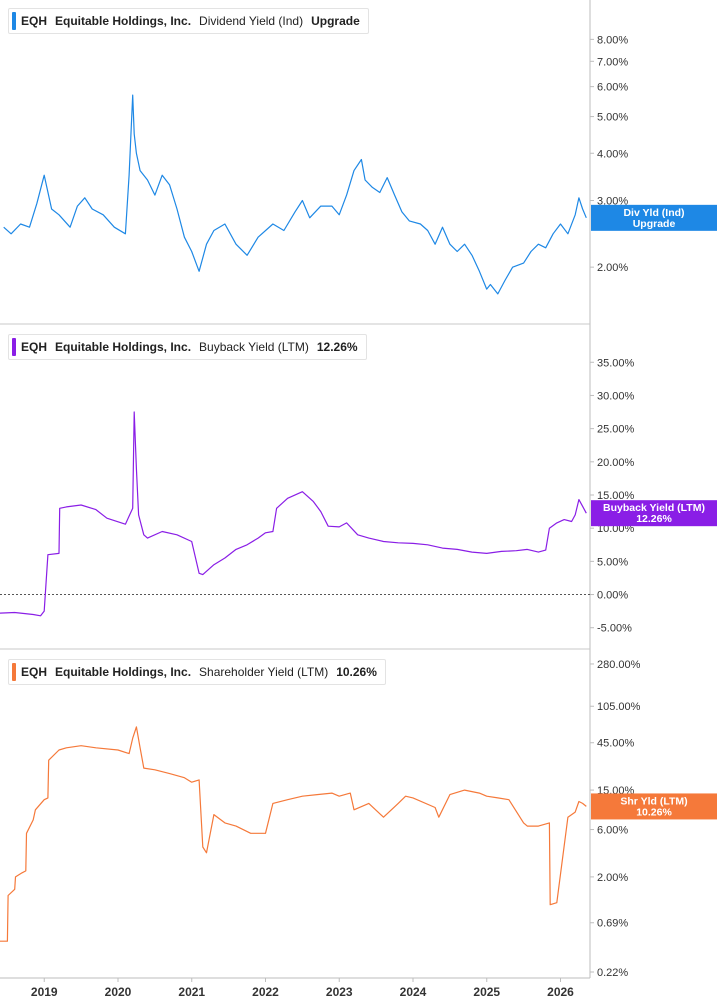 Image resolution: width=717 pixels, height=1005 pixels. What do you see at coordinates (654, 224) in the screenshot?
I see `value-flag-value: Upgrade` at bounding box center [654, 224].